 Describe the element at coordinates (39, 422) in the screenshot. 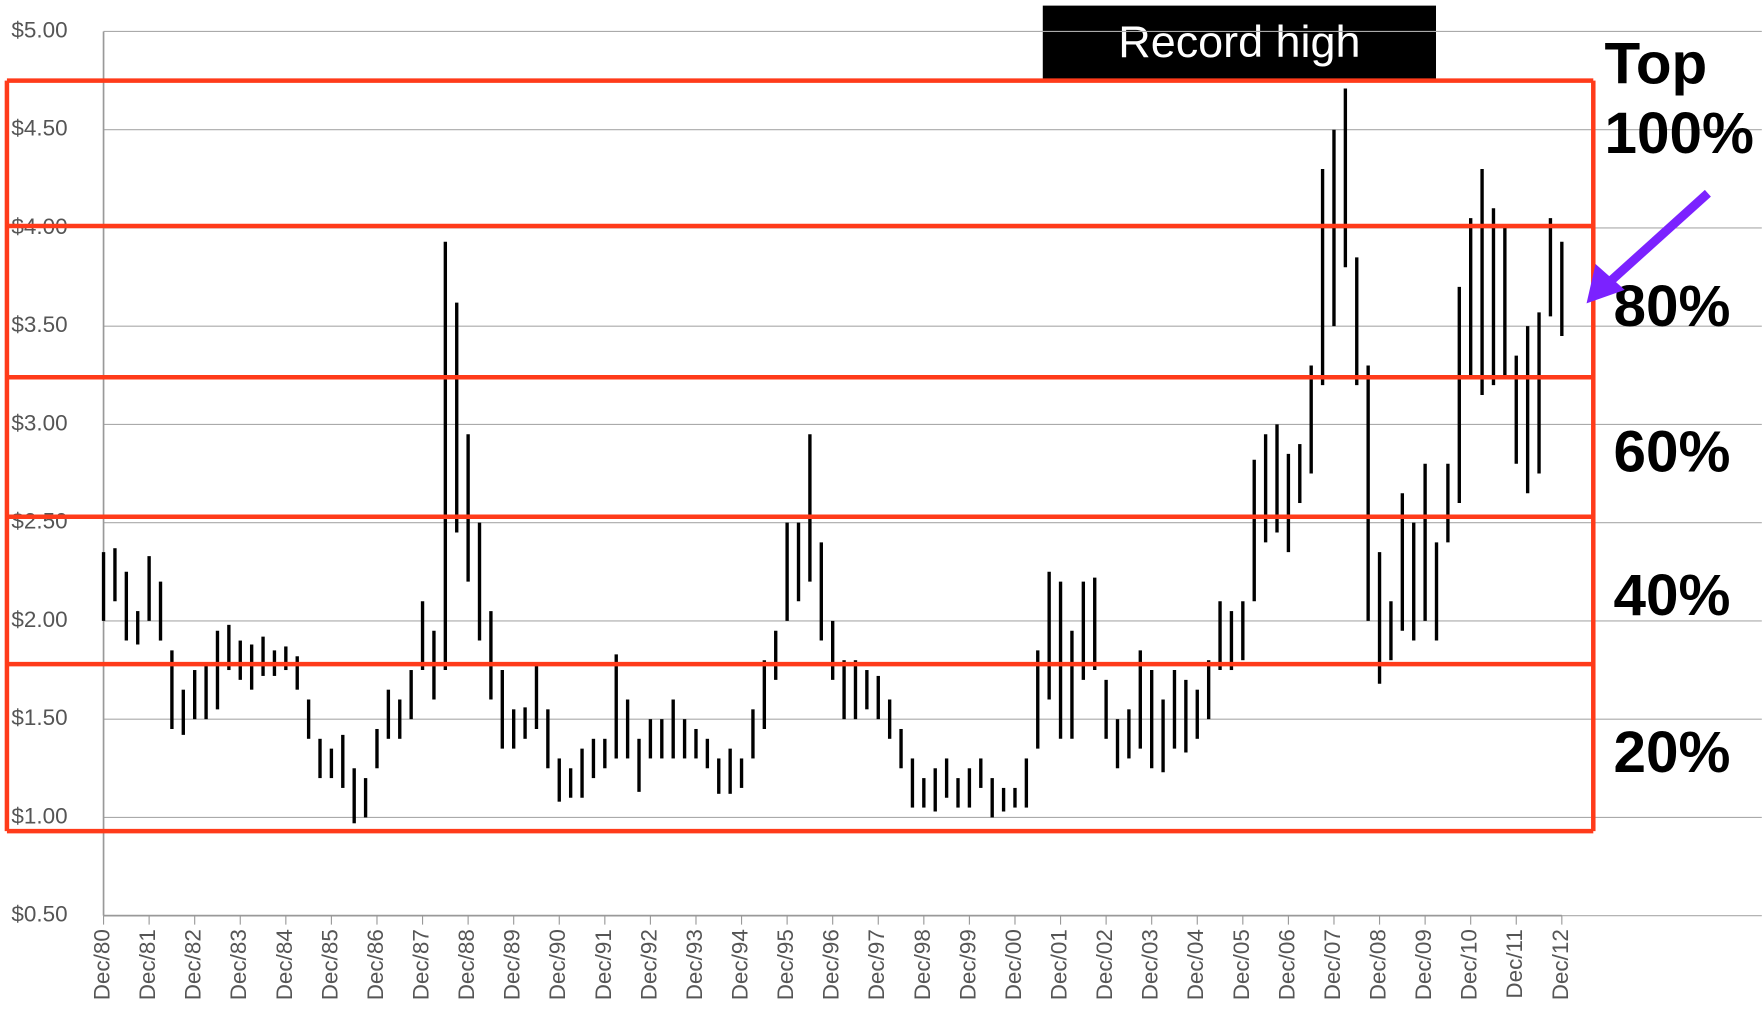

I see `y-tick-label: $3.00` at that location.